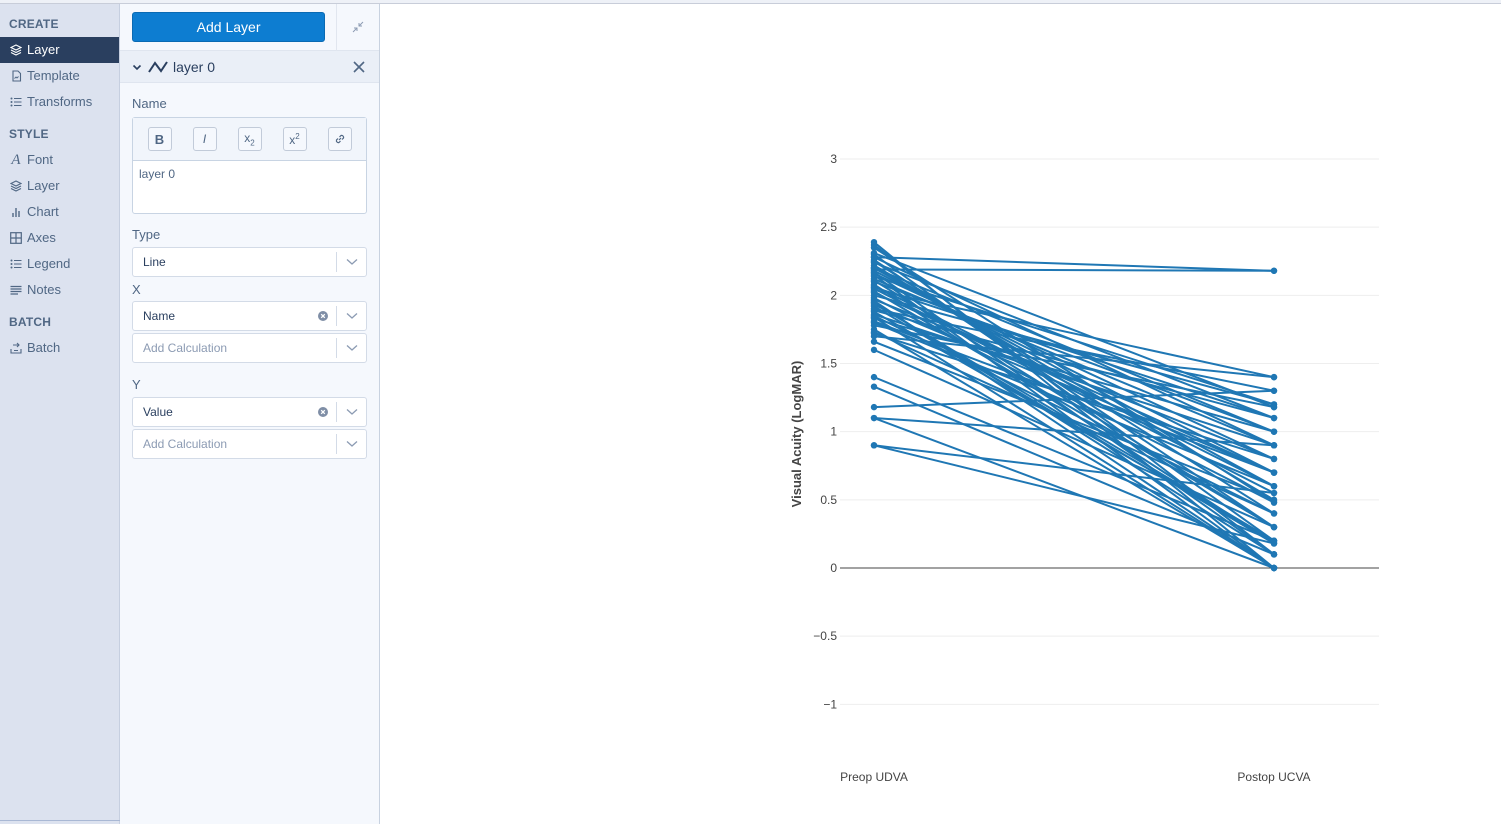  I want to click on sidebar-item-batch-batch: Batch, so click(59, 348).